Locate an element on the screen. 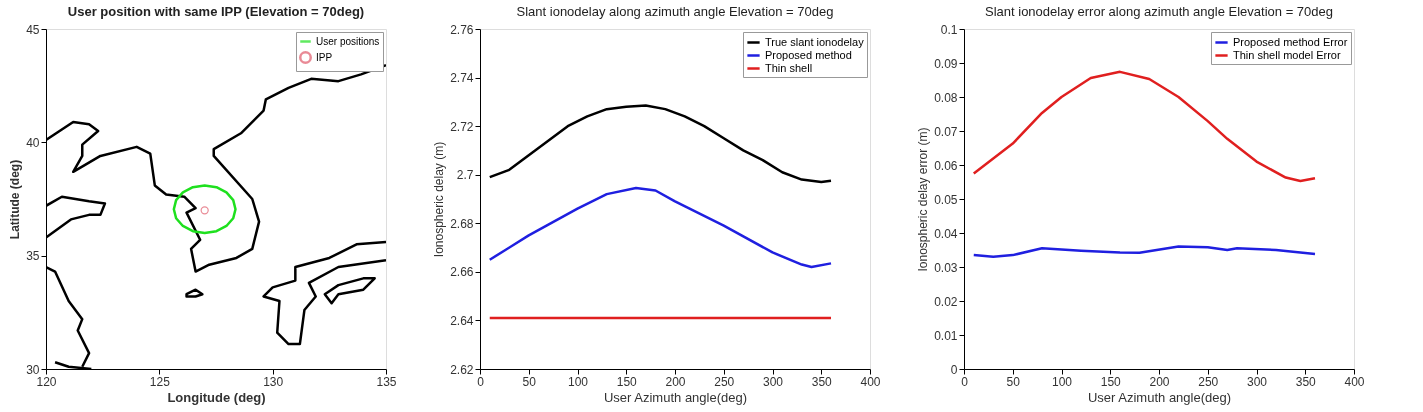  y-tick-label: 0.06 is located at coordinates (946, 165).